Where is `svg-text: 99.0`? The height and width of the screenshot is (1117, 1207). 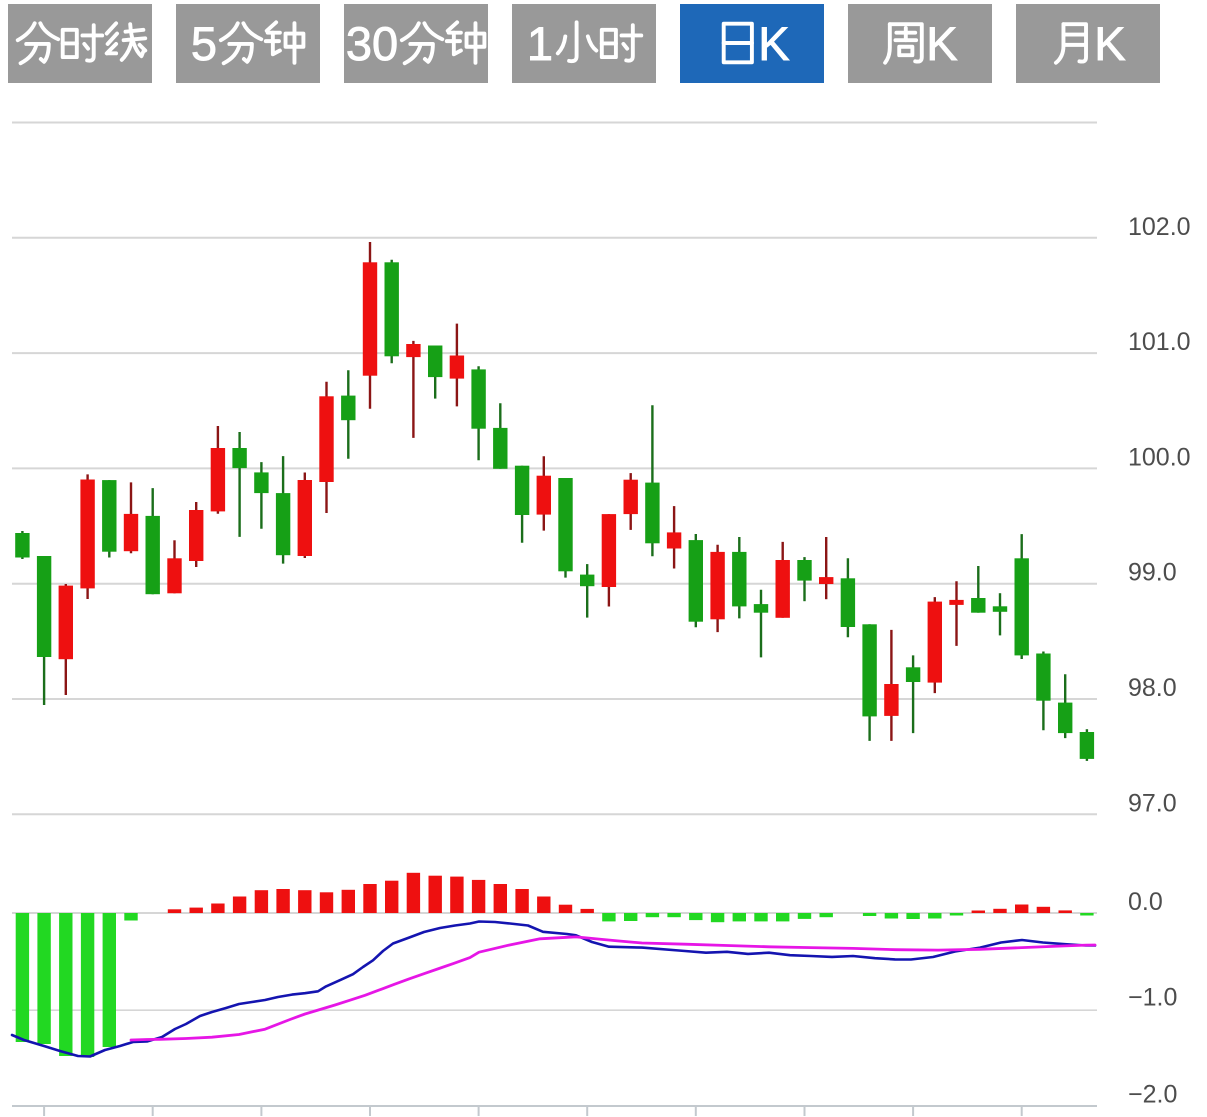 svg-text: 99.0 is located at coordinates (1152, 573).